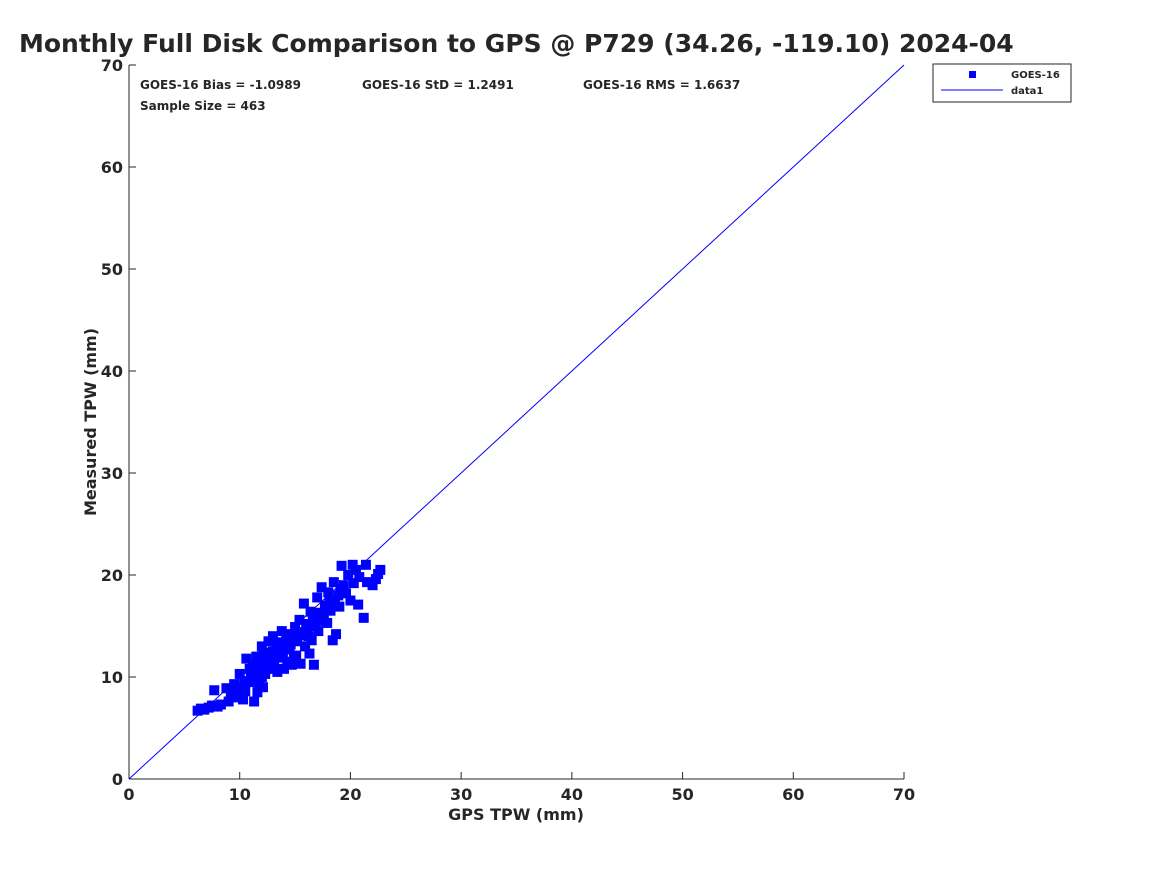 The width and height of the screenshot is (1167, 879). I want to click on x-tick-label: 30, so click(461, 794).